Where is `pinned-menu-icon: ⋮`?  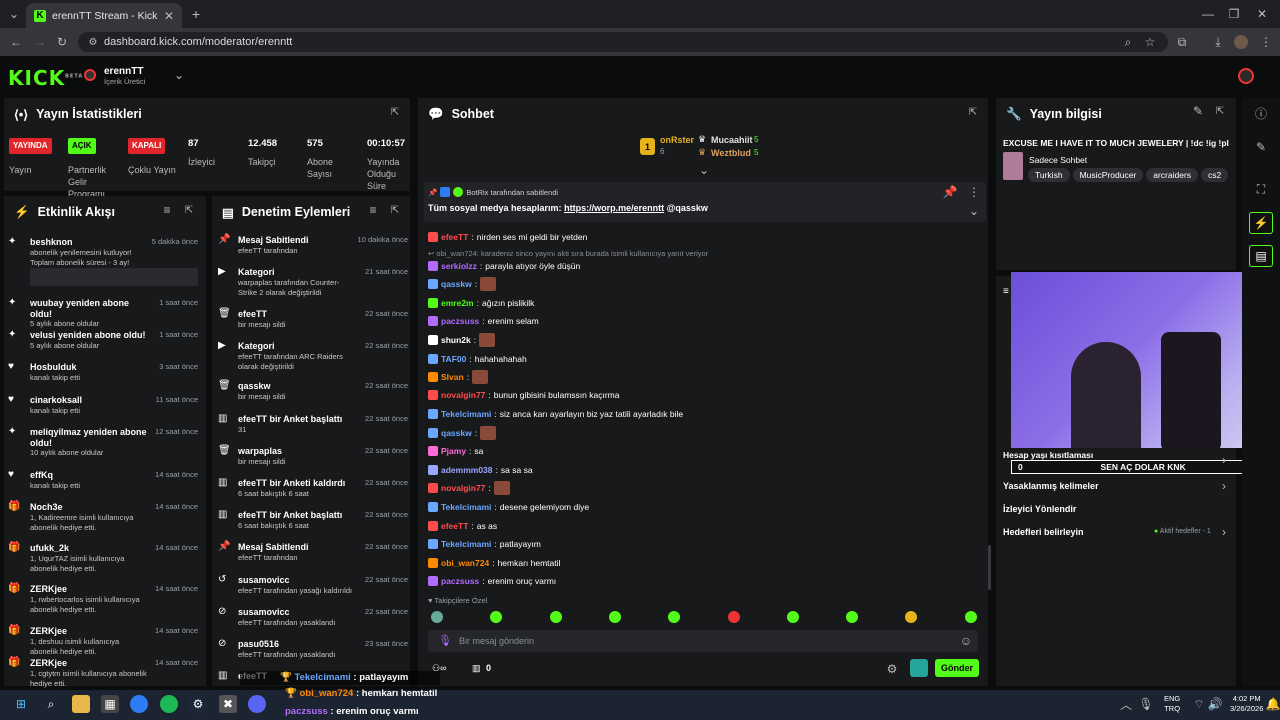 pinned-menu-icon: ⋮ is located at coordinates (974, 192).